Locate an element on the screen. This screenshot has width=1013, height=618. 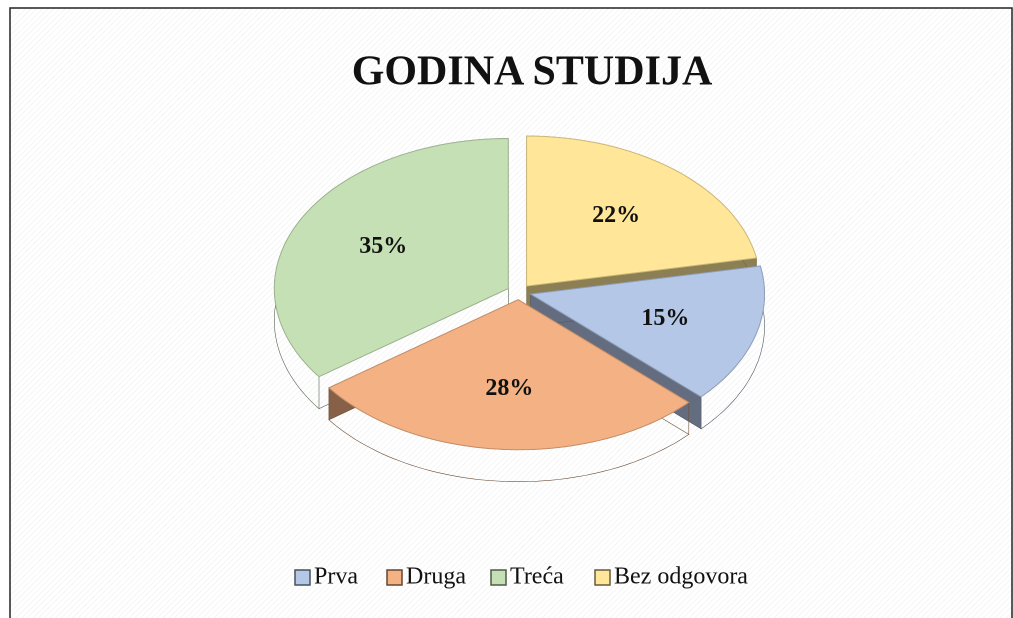
data-label: 35% is located at coordinates (383, 246).